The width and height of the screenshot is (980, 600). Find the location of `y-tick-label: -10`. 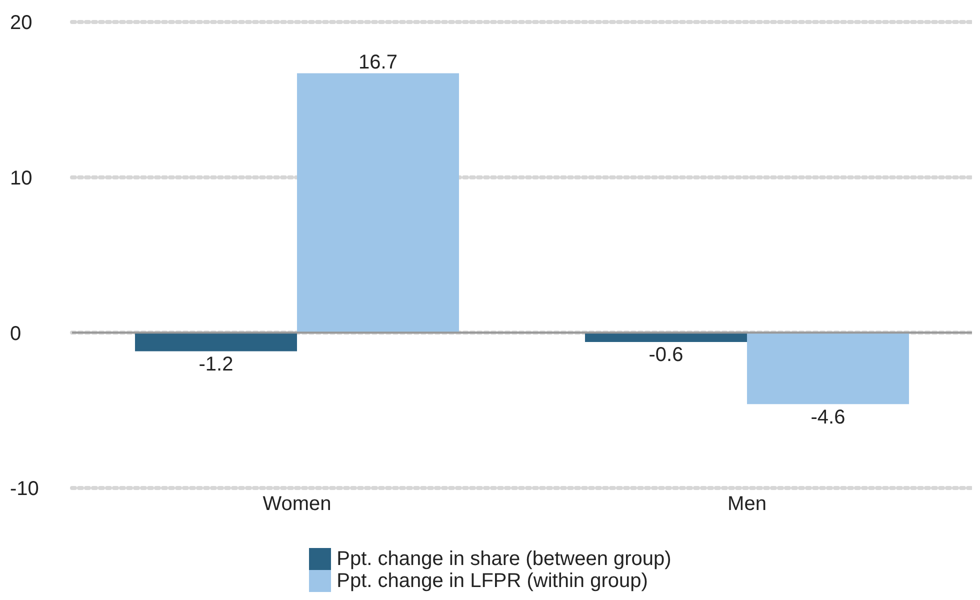

y-tick-label: -10 is located at coordinates (24, 489).